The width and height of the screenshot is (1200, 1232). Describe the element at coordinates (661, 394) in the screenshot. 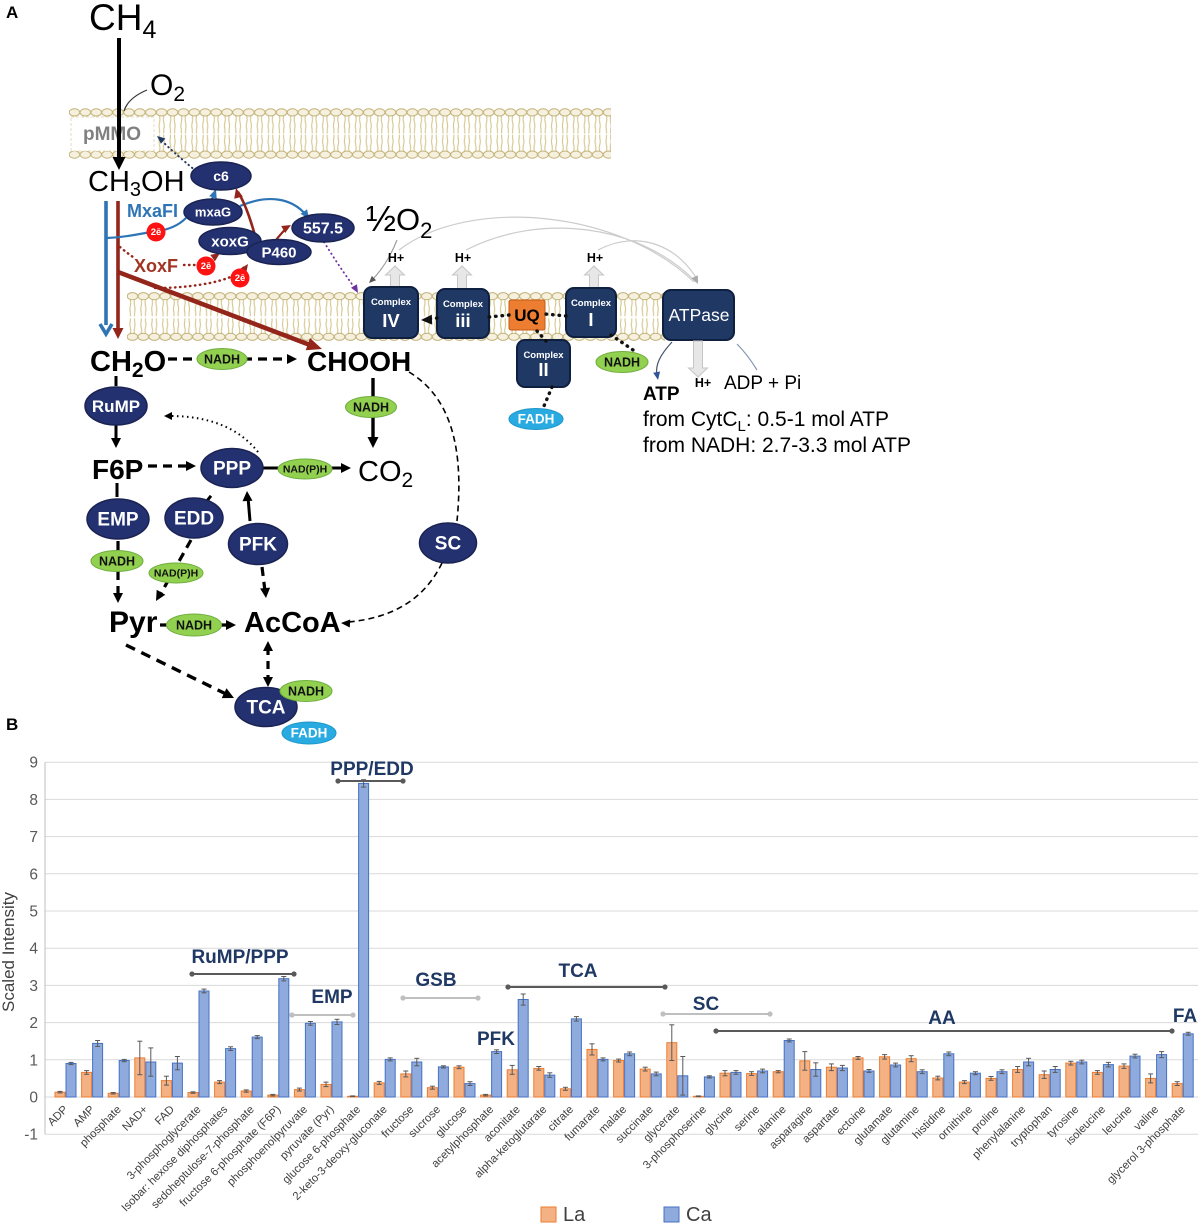

I see `svg-text: ATP` at that location.